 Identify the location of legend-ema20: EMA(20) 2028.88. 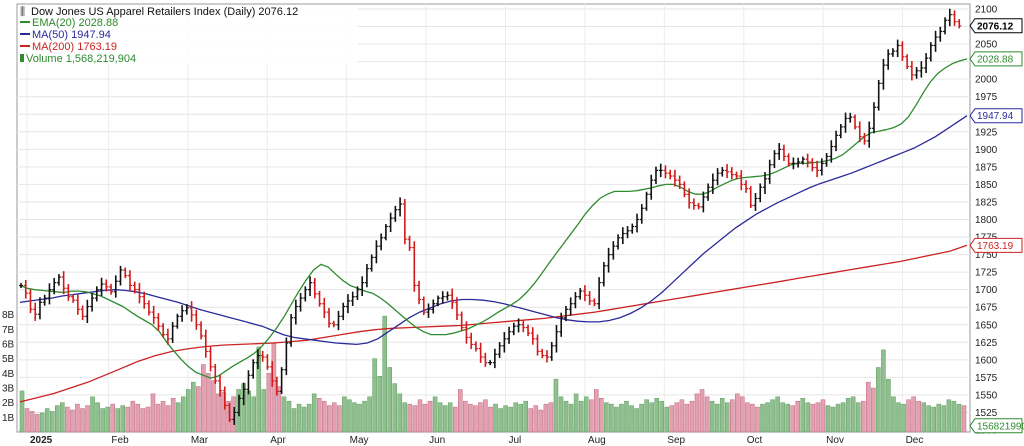
(69, 23).